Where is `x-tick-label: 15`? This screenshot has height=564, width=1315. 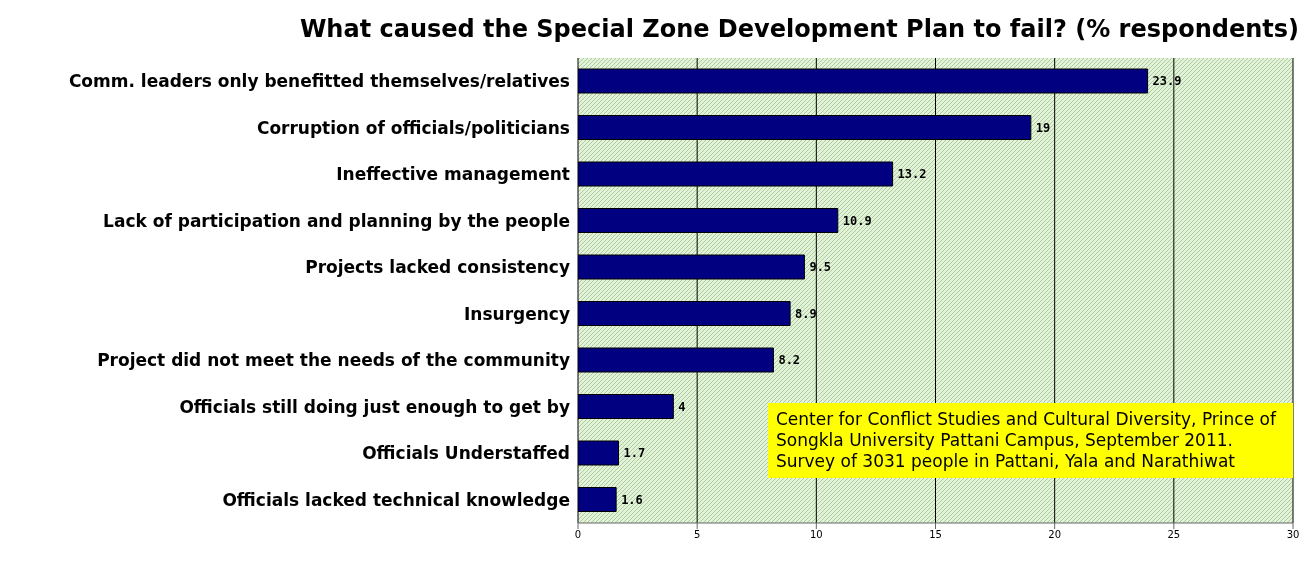
x-tick-label: 15 is located at coordinates (935, 535).